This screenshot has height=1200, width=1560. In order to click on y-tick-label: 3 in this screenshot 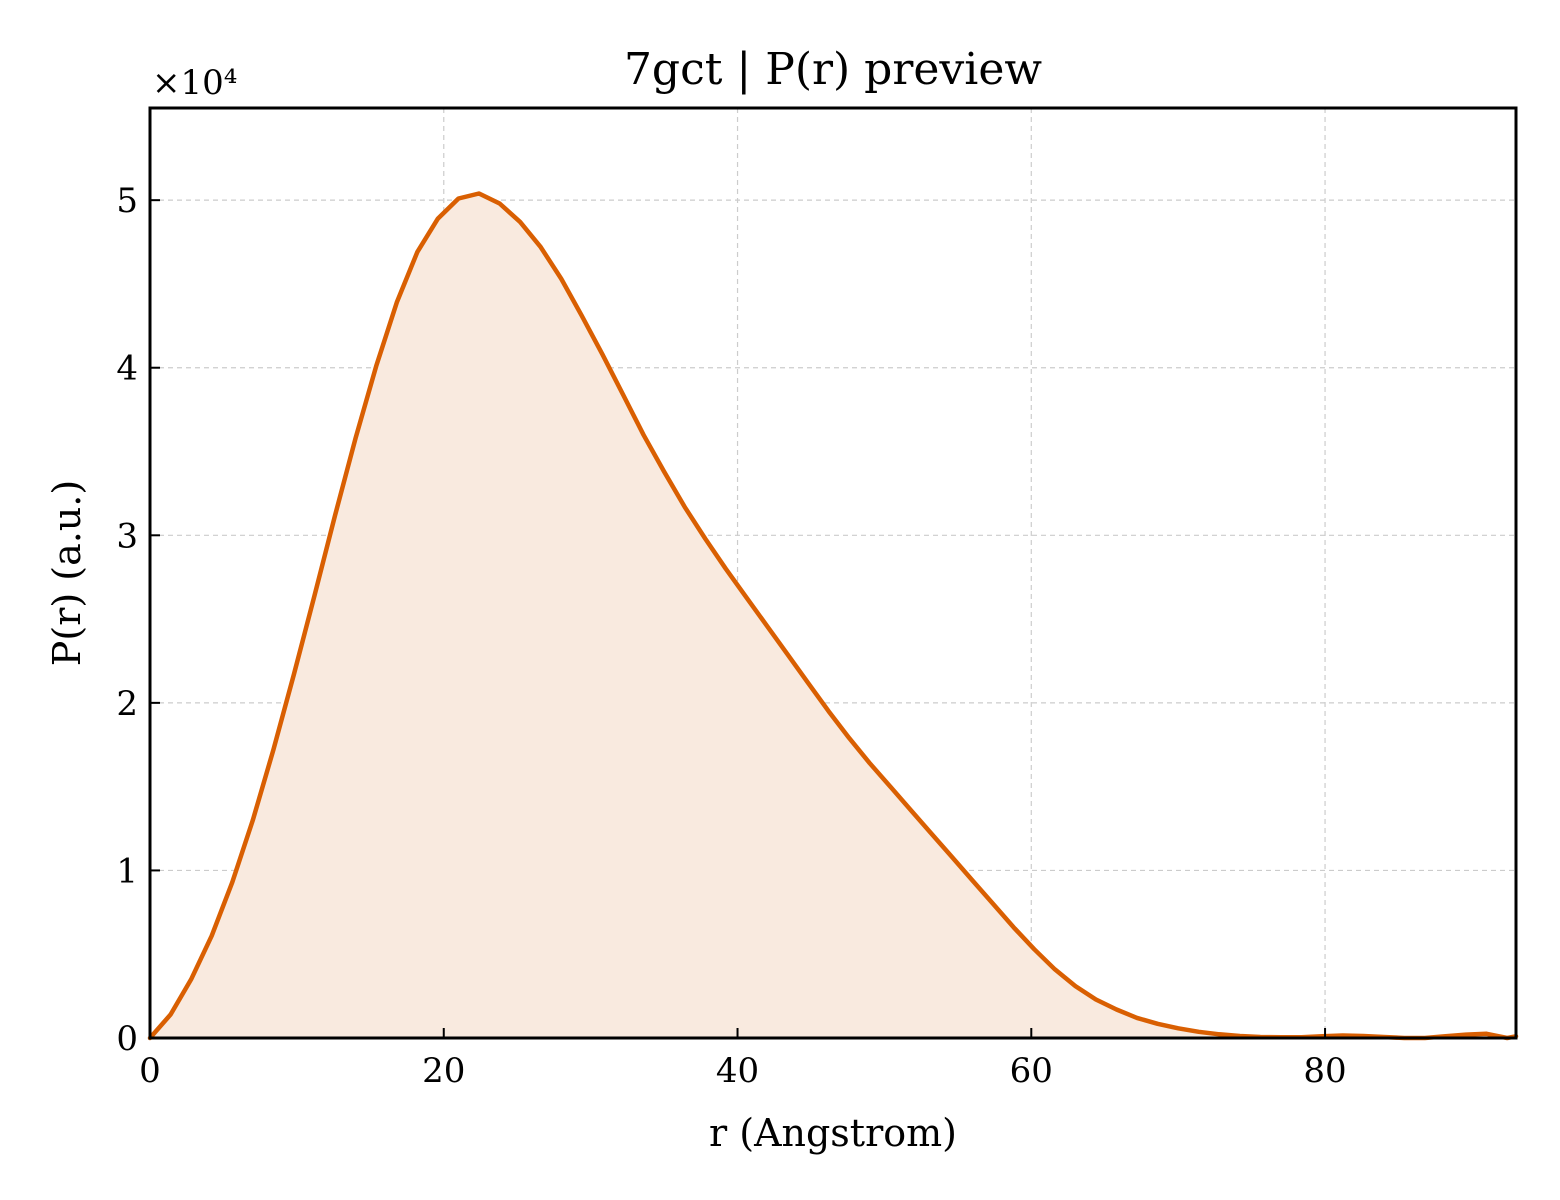, I will do `click(127, 536)`.